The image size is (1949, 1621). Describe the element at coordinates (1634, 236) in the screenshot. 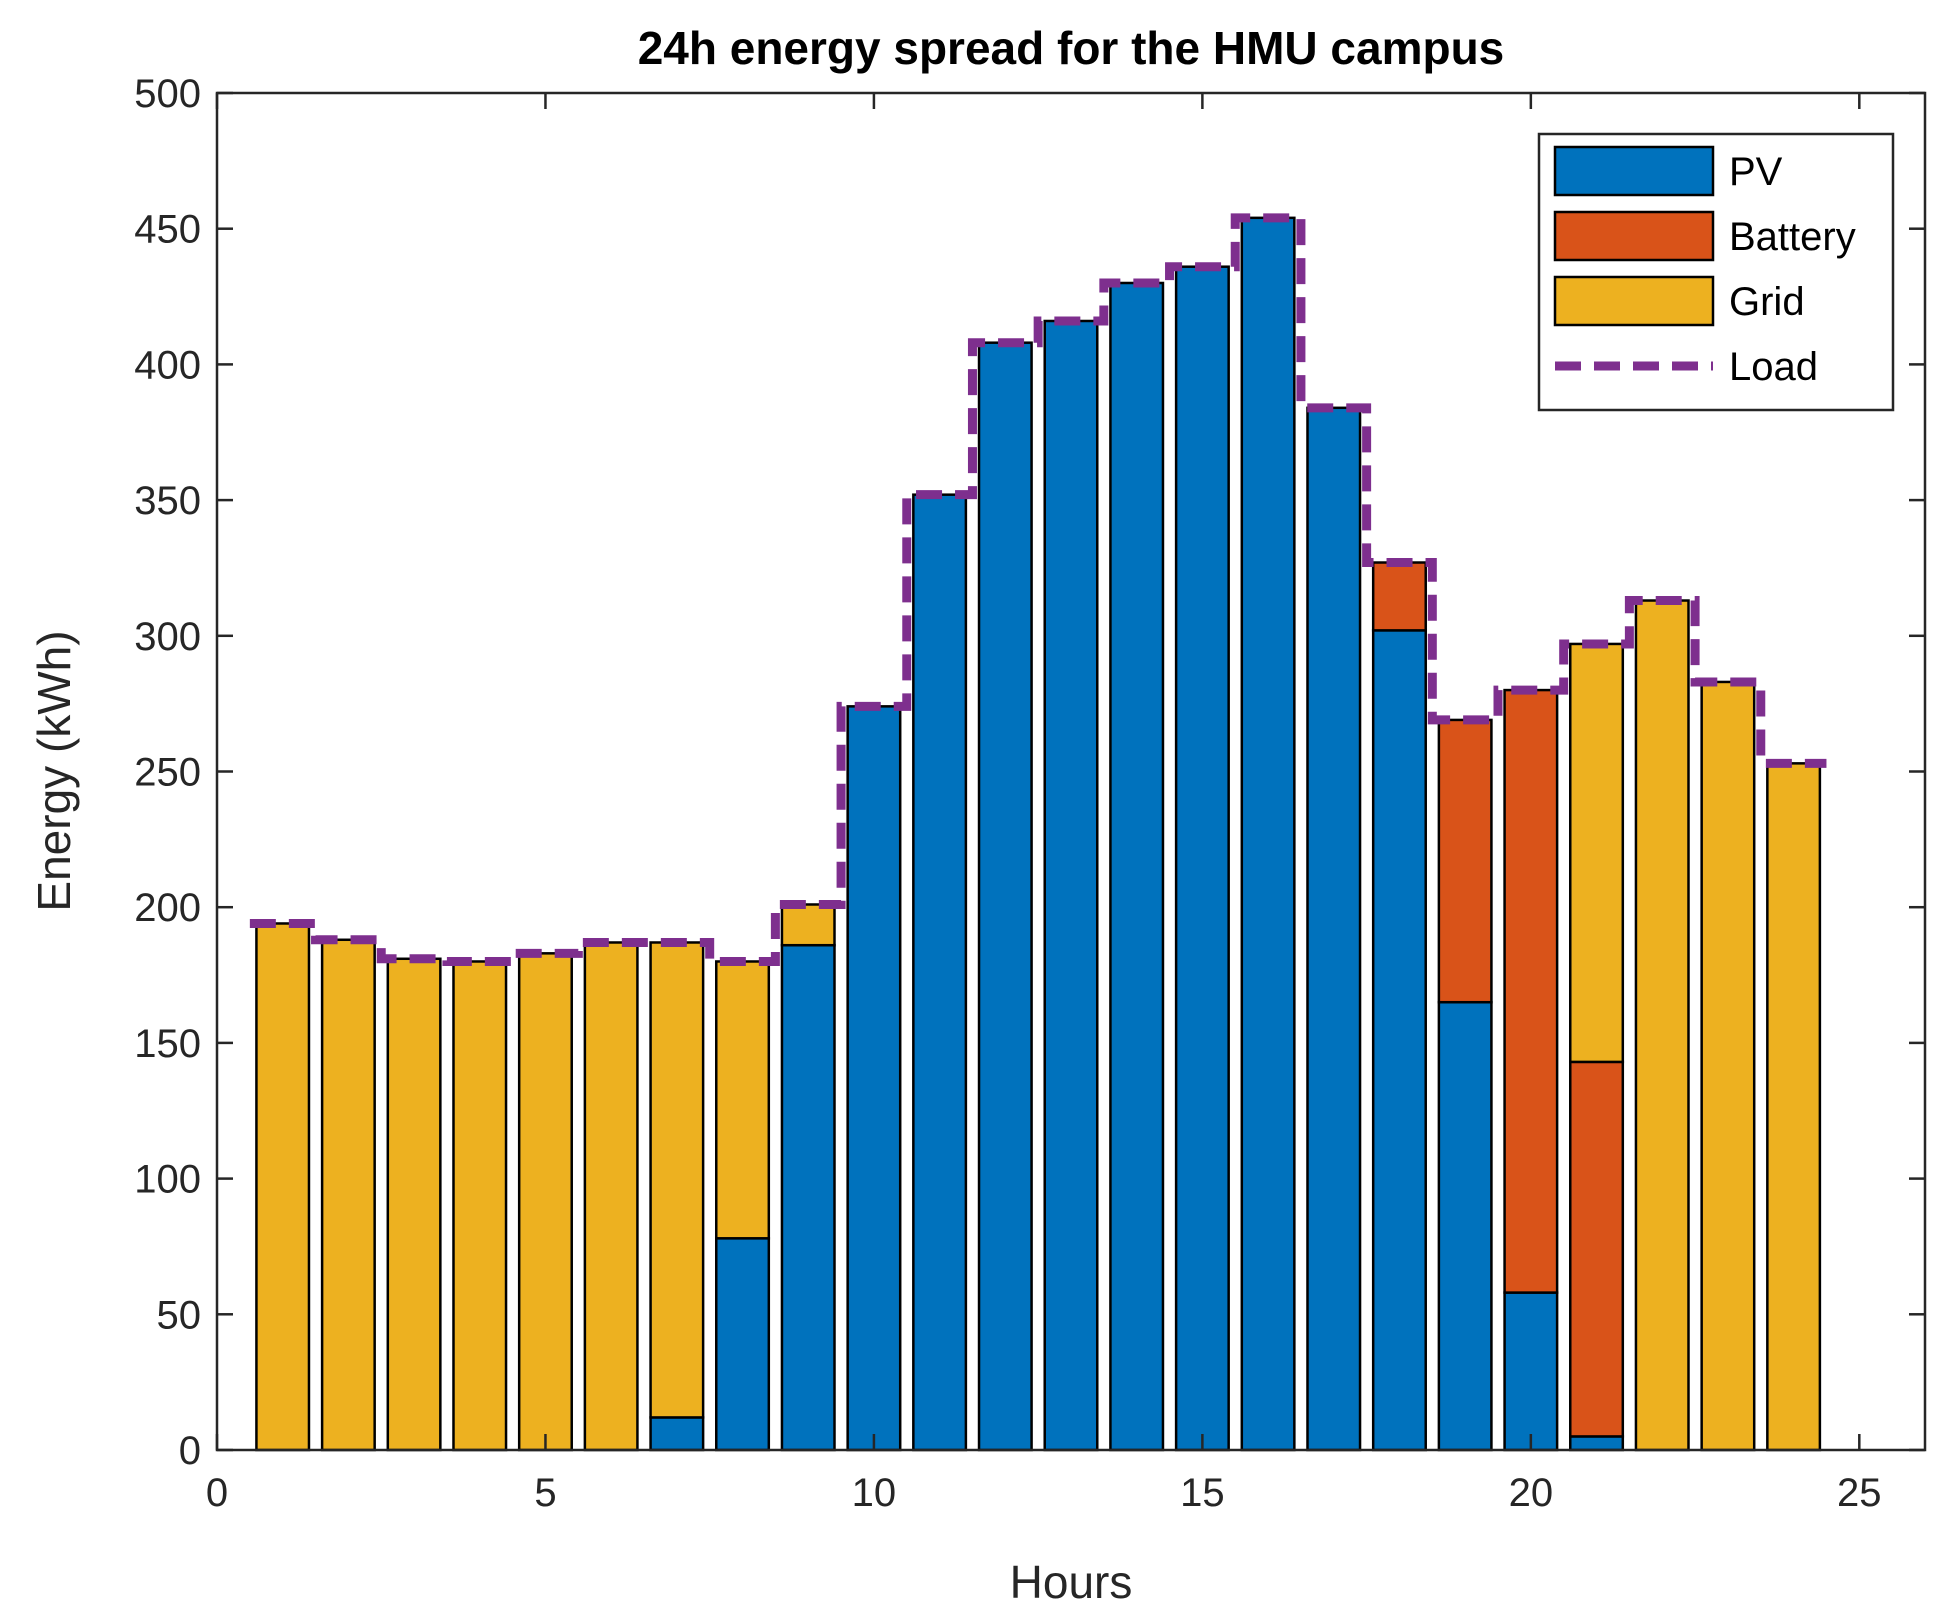

I see `legend-swatch-battery` at that location.